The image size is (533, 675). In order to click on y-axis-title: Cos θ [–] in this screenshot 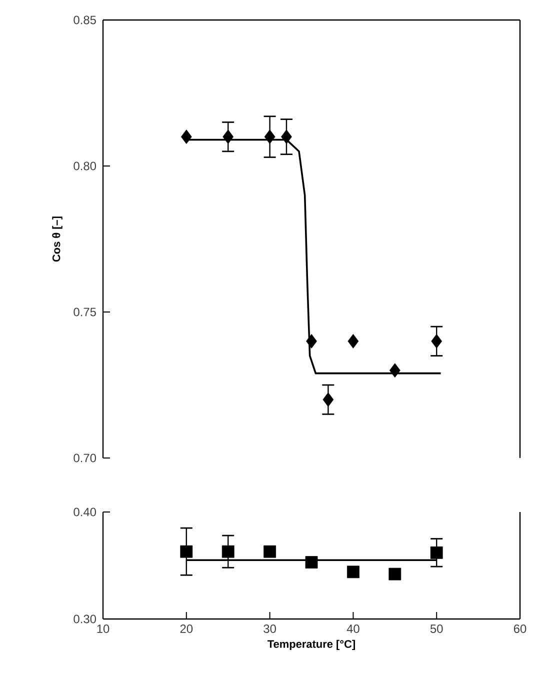, I will do `click(57, 239)`.